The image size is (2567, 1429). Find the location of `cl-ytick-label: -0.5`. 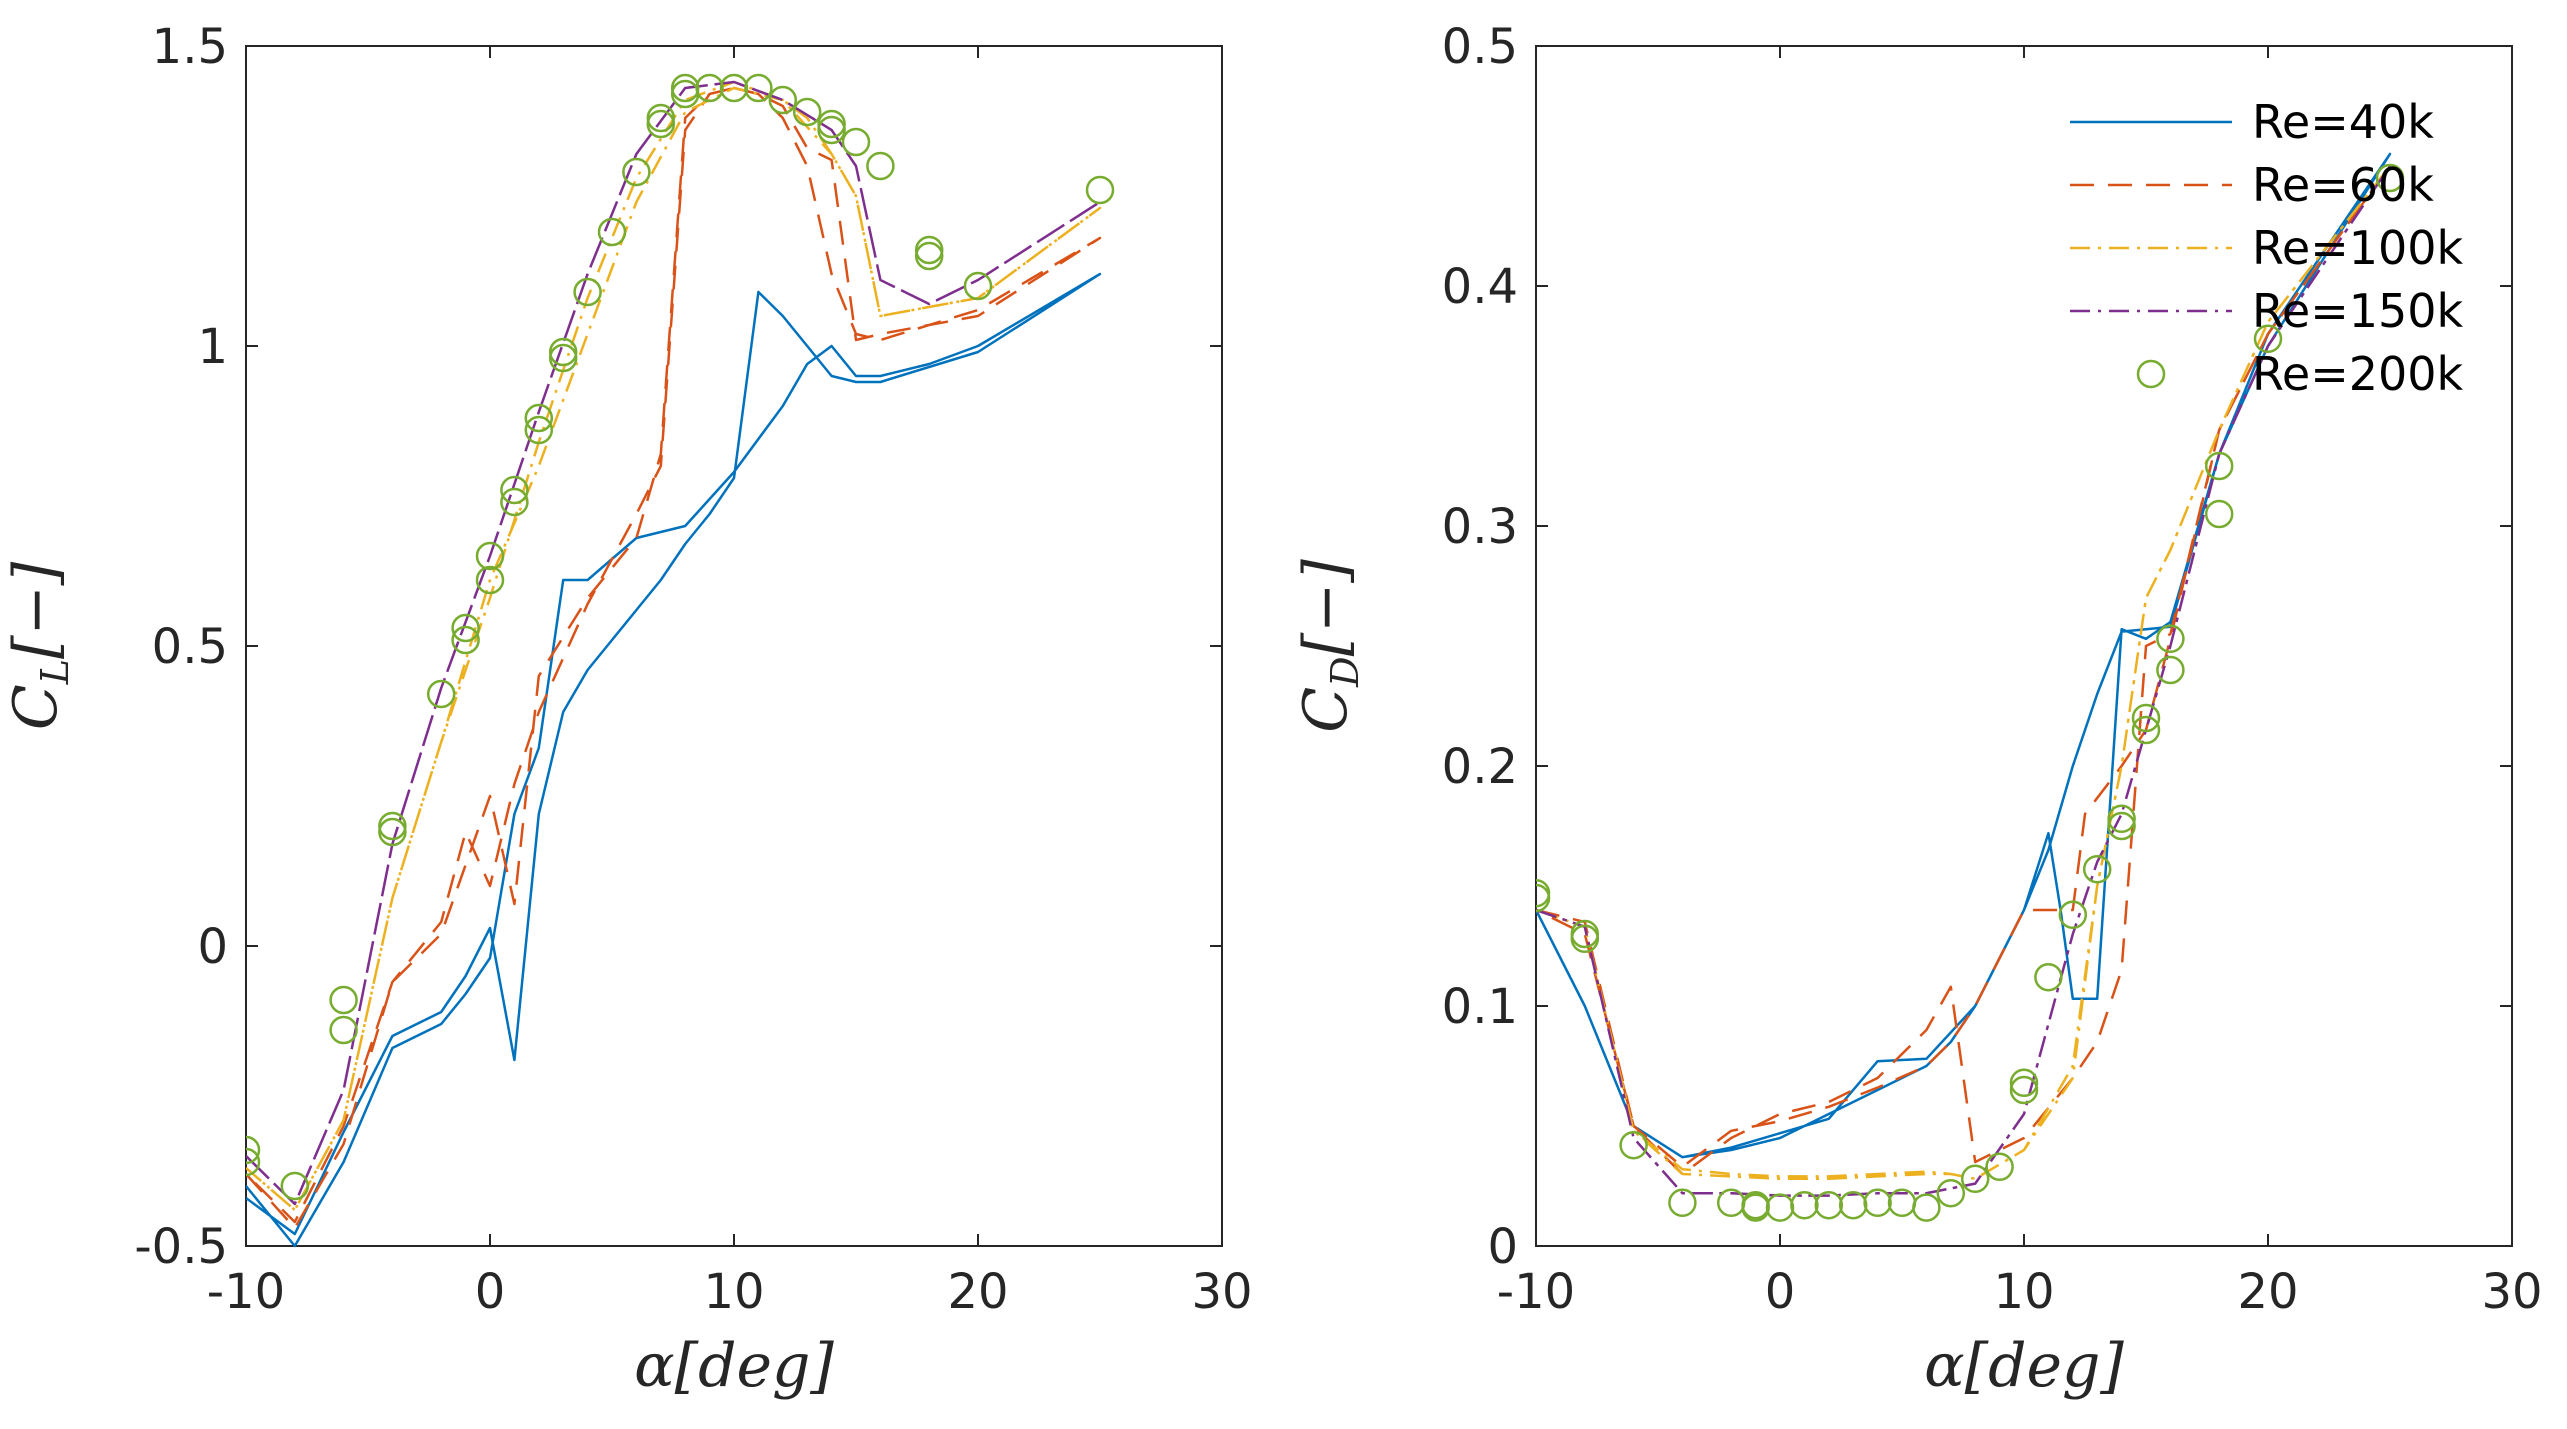

cl-ytick-label: -0.5 is located at coordinates (181, 1247).